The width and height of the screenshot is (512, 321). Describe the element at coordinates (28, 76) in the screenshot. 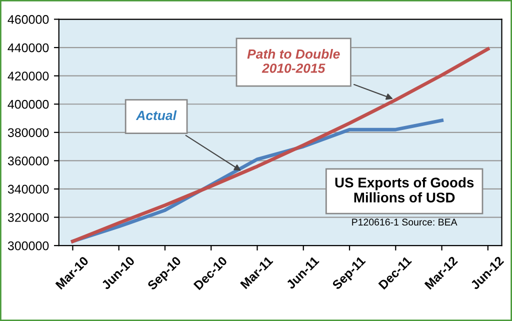

I see `y-tick-label: 420000` at that location.